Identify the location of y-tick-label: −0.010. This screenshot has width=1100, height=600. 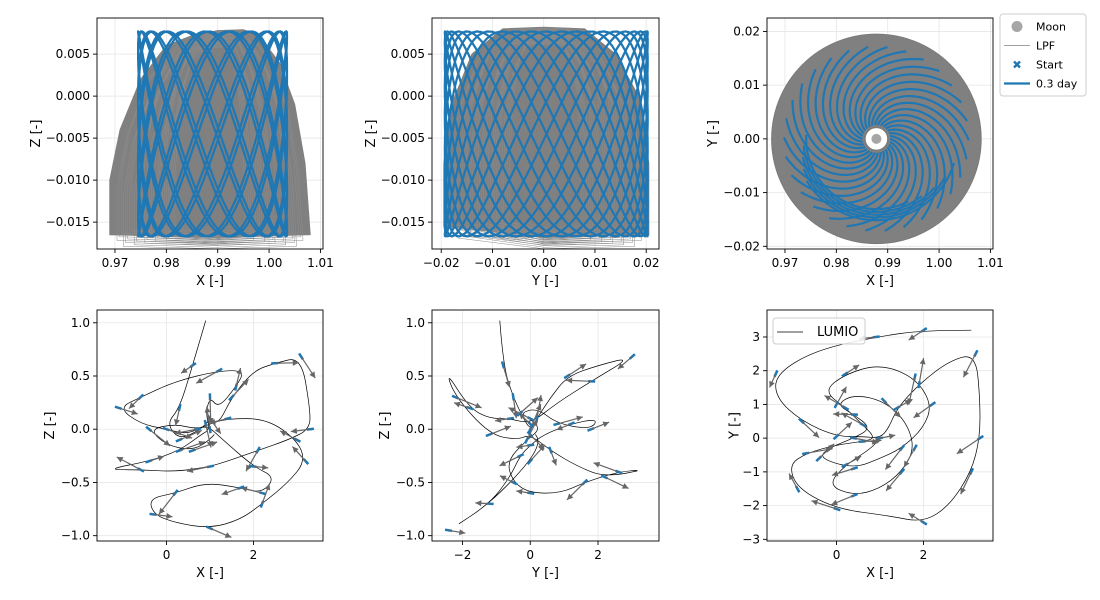
(68, 180).